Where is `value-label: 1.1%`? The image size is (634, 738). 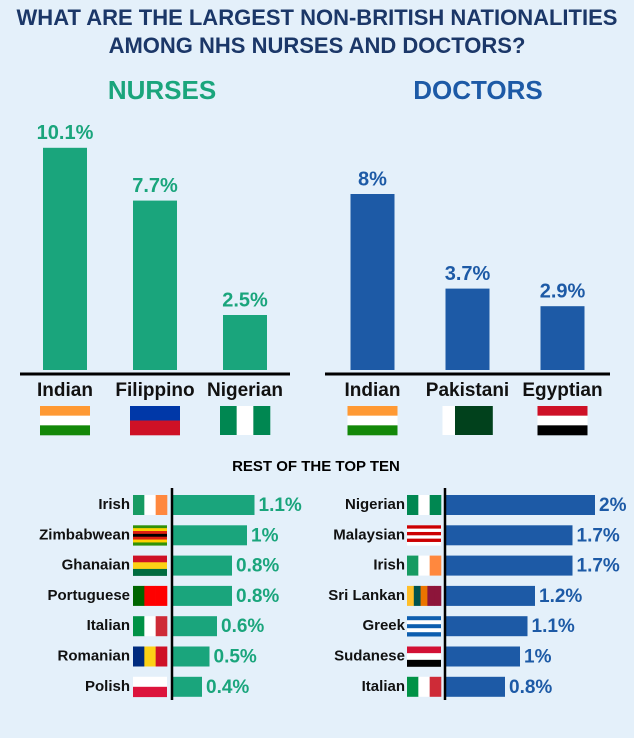 value-label: 1.1% is located at coordinates (553, 626).